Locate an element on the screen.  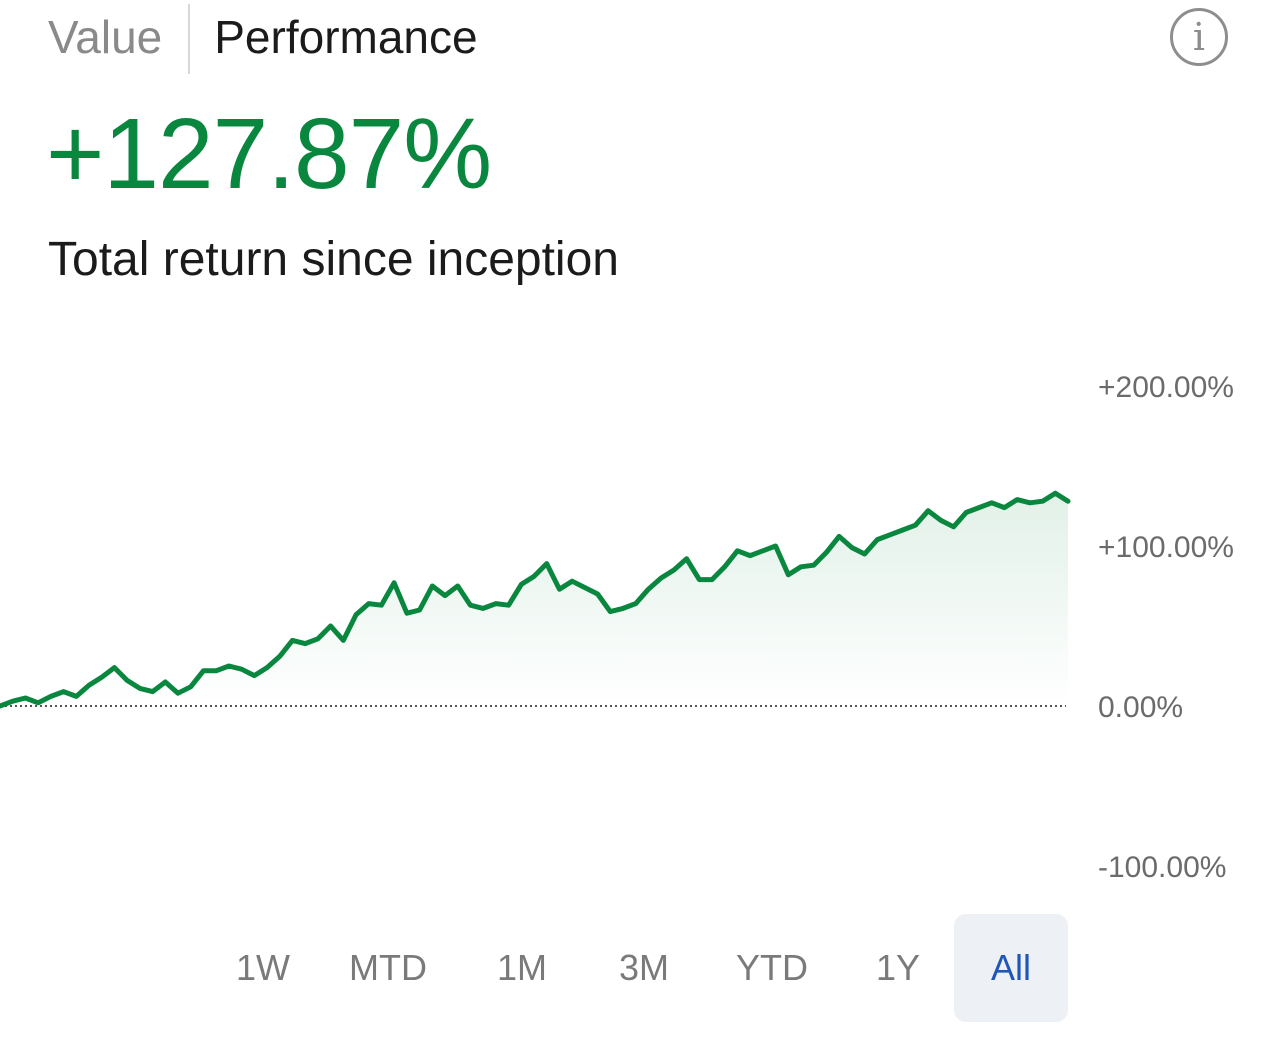
range-1m-button: 1M is located at coordinates (521, 967).